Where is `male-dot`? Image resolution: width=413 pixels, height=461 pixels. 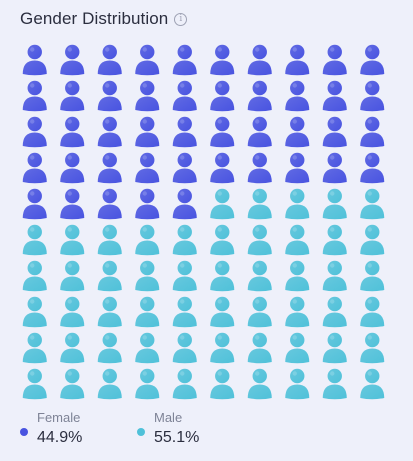
male-dot is located at coordinates (141, 432).